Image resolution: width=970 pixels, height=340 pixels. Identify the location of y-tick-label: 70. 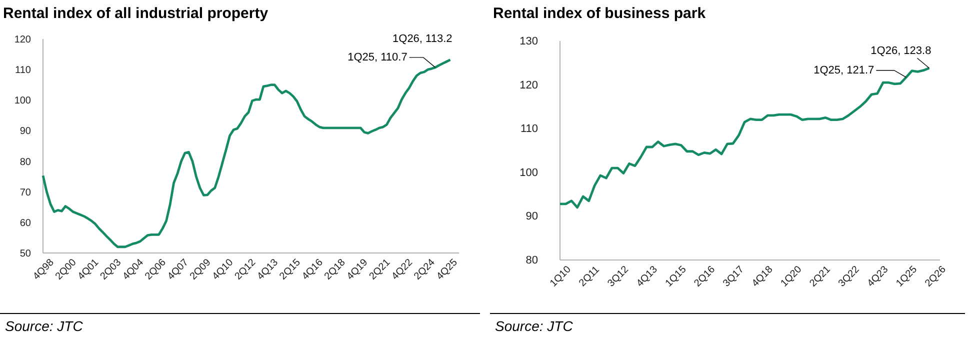
(26, 192).